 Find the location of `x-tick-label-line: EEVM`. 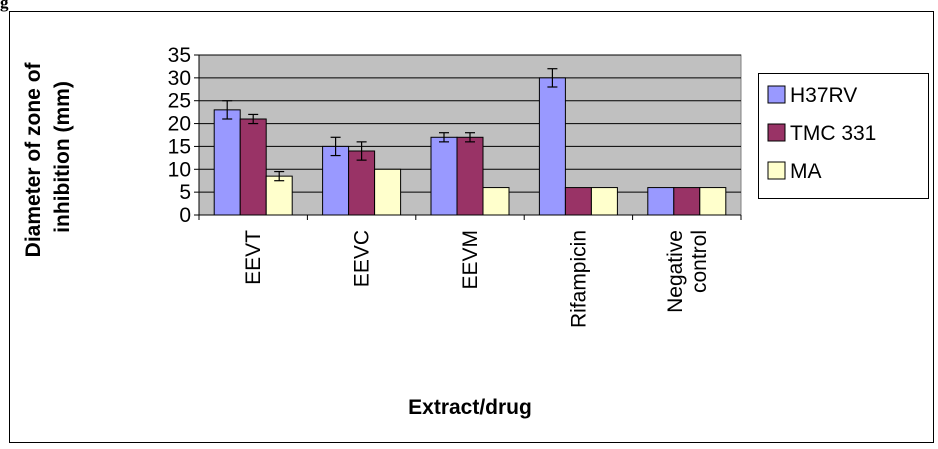

x-tick-label-line: EEVM is located at coordinates (470, 260).